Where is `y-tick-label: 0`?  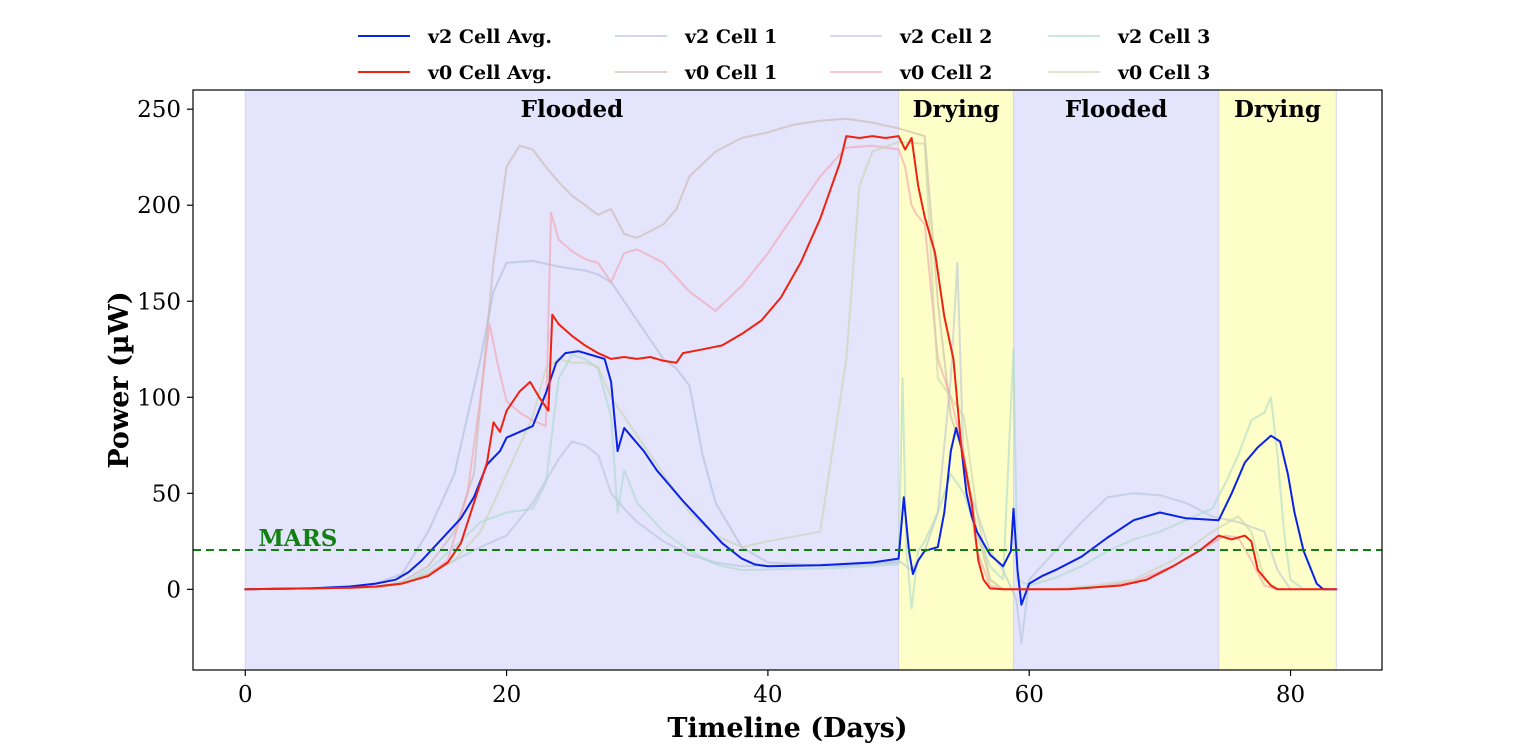 y-tick-label: 0 is located at coordinates (173, 590).